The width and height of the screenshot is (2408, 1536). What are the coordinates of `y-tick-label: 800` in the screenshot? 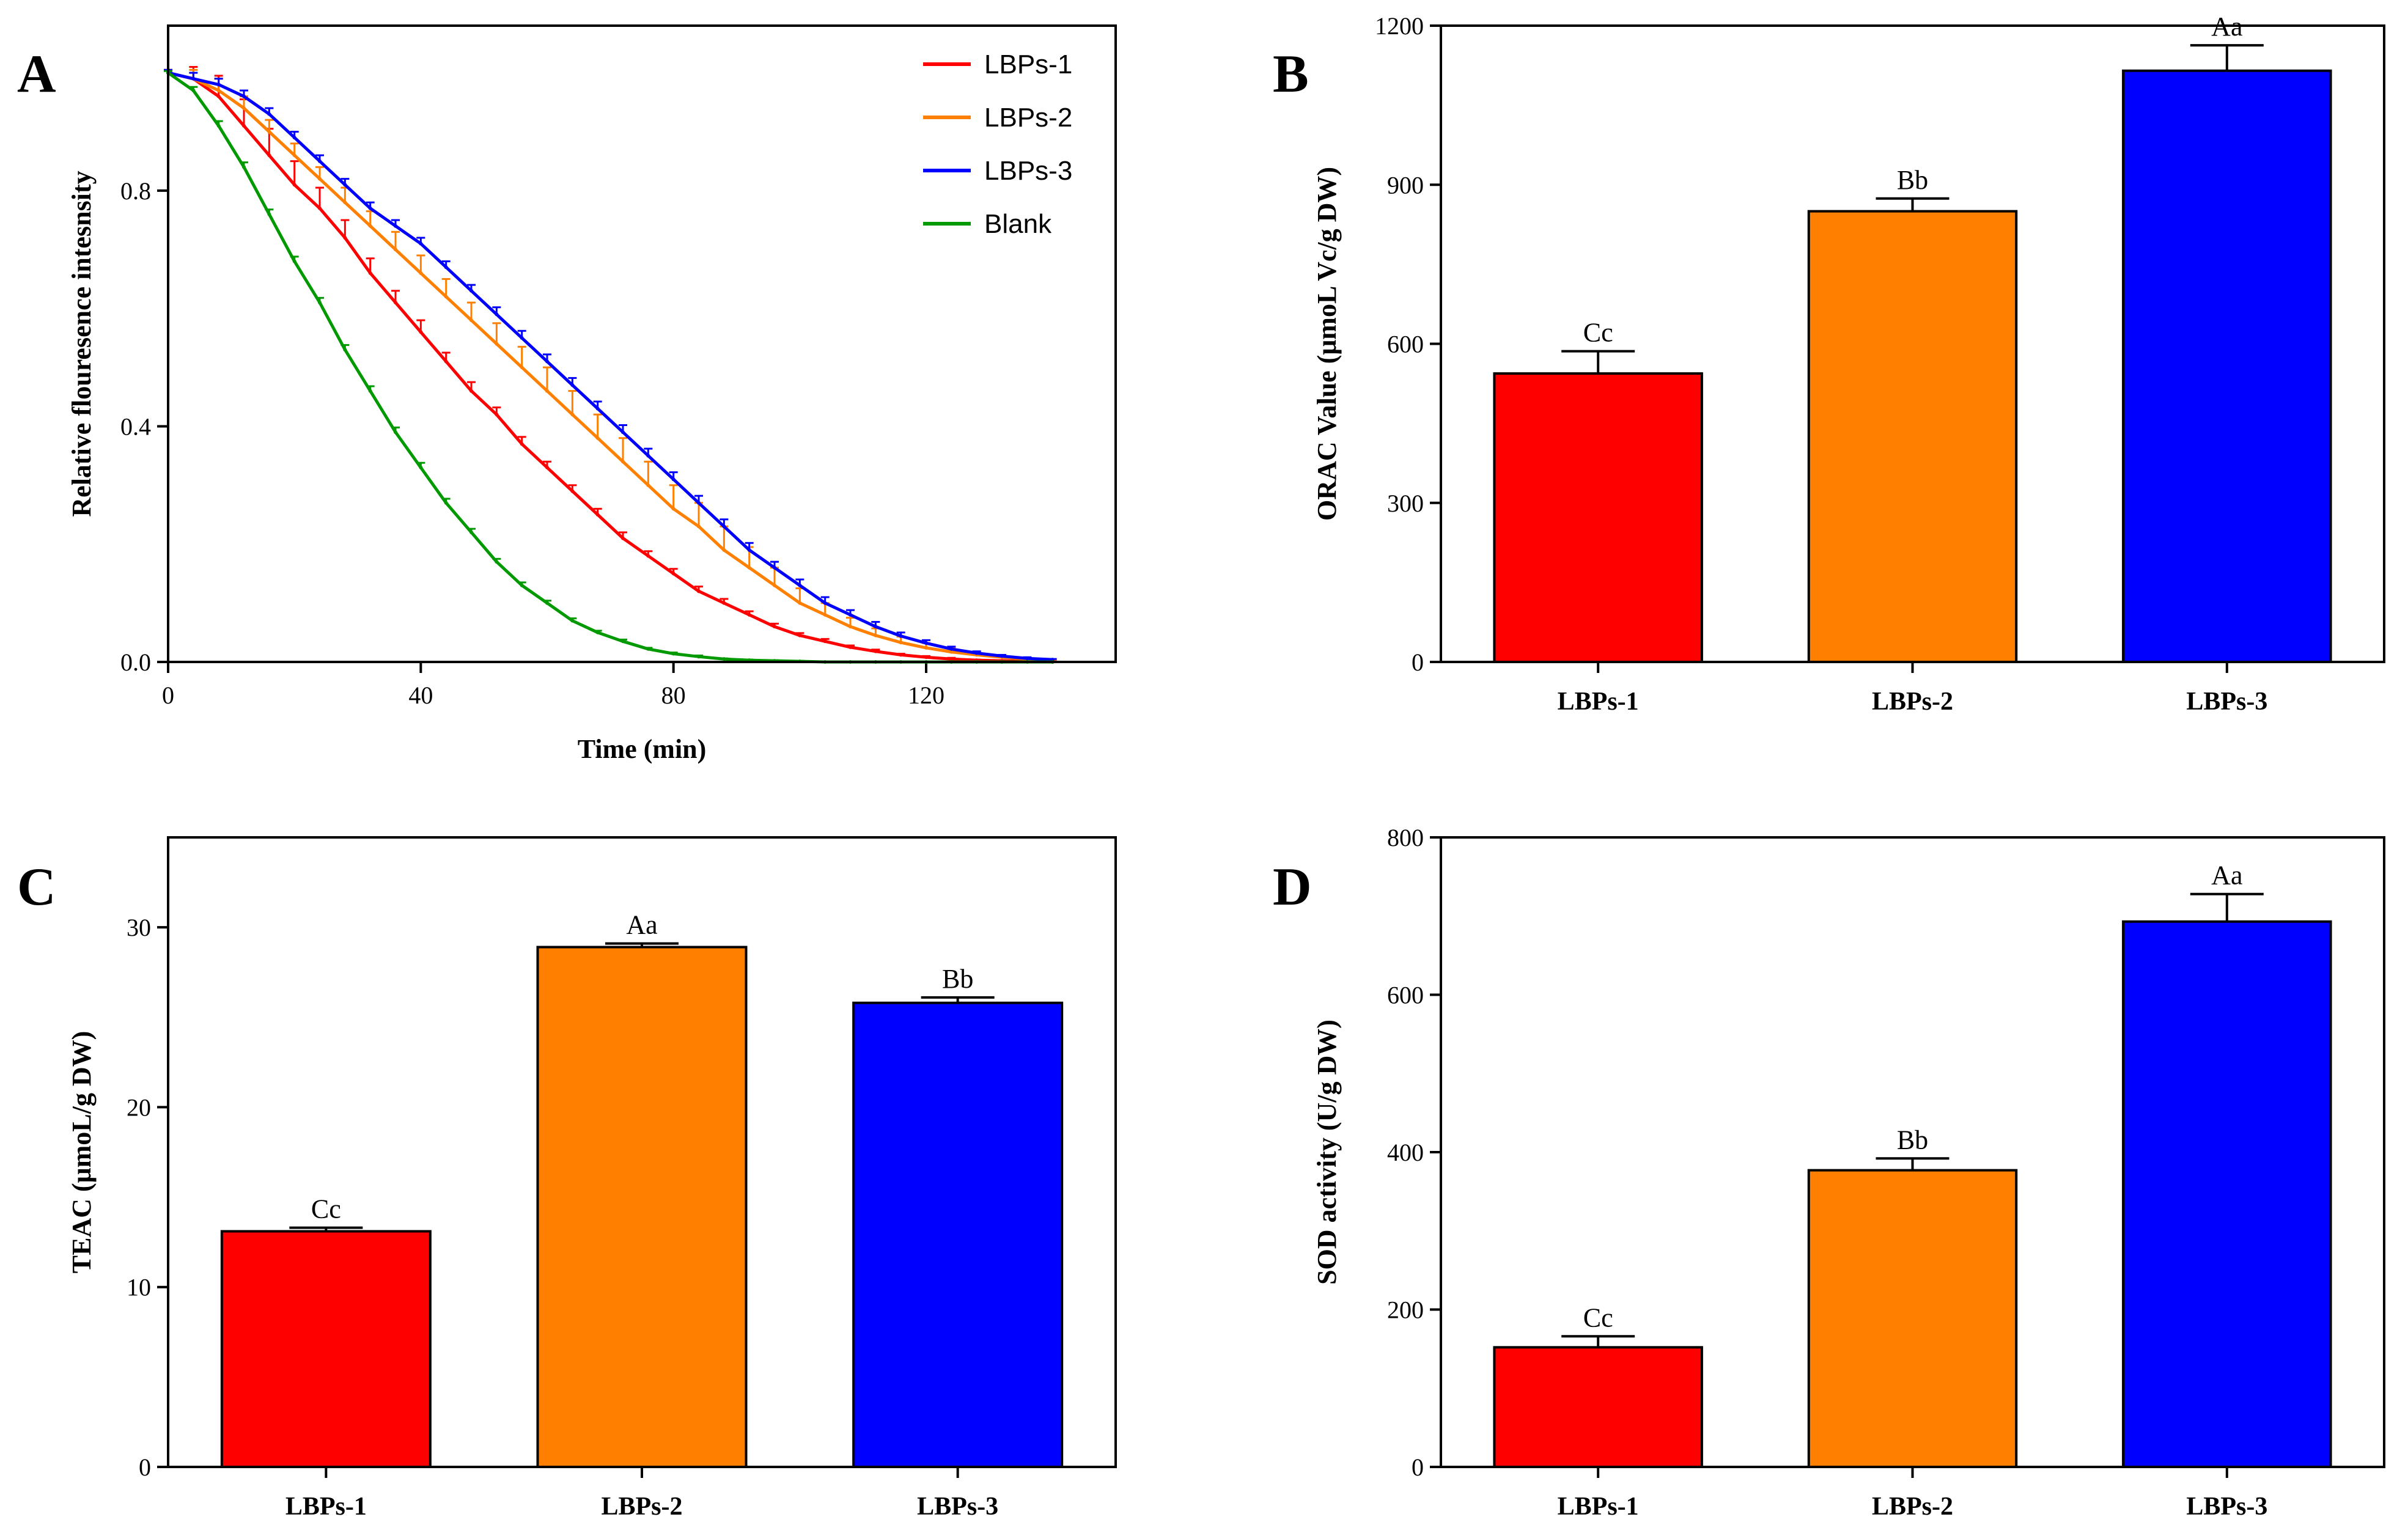 It's located at (1405, 837).